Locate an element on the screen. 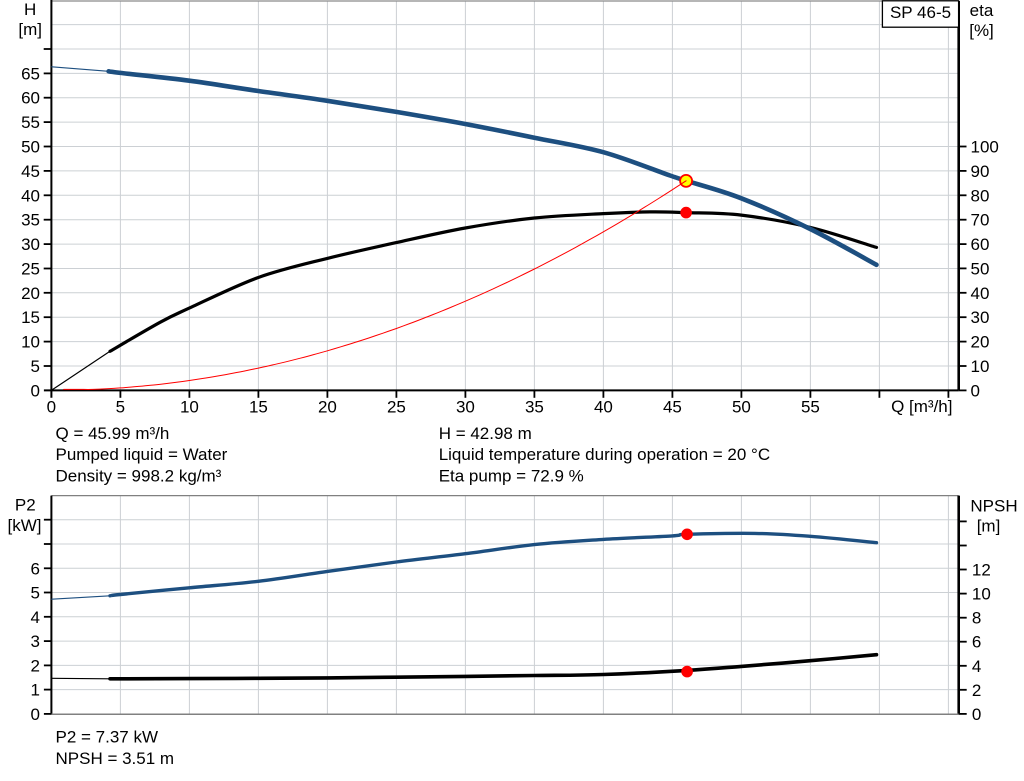  svg-text: Eta pump = 72.9 % is located at coordinates (511, 475).